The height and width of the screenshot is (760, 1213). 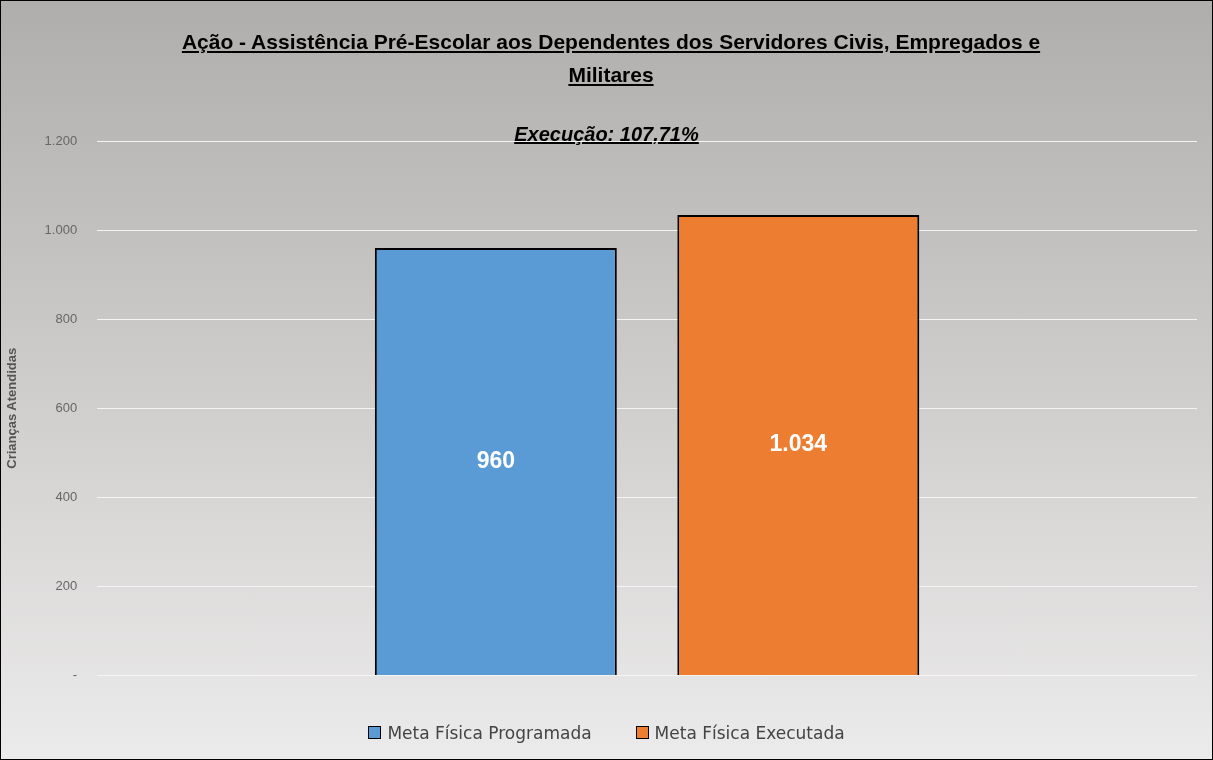 What do you see at coordinates (66, 407) in the screenshot?
I see `y-tick-label: 600` at bounding box center [66, 407].